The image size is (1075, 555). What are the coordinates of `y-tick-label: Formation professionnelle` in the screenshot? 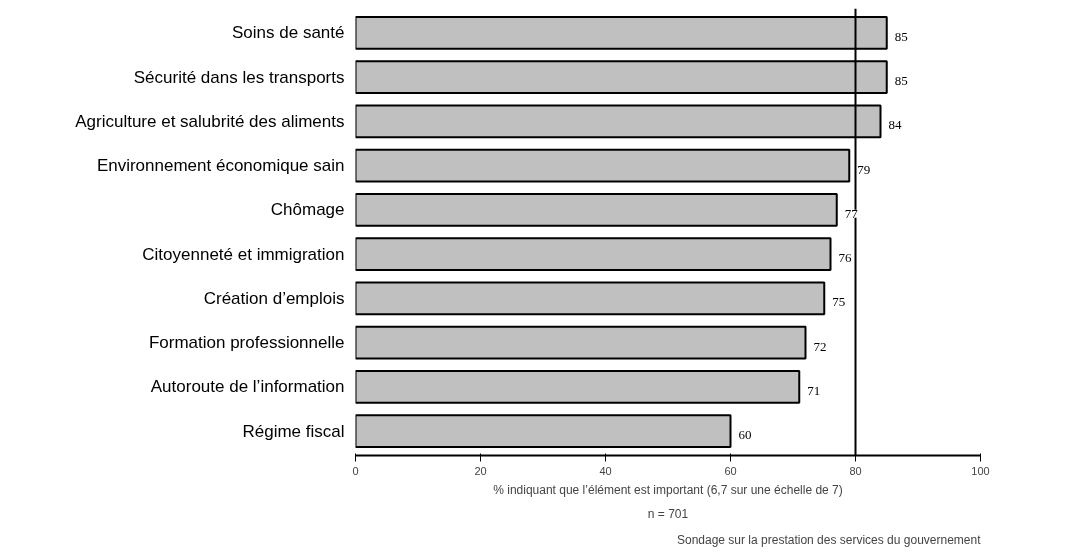 It's located at (246, 343).